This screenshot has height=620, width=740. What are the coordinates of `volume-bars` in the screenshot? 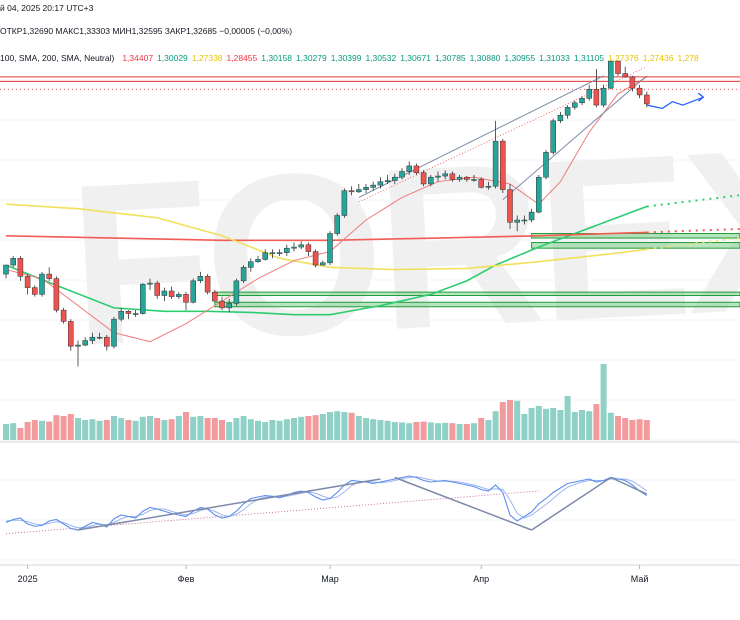 It's located at (326, 402).